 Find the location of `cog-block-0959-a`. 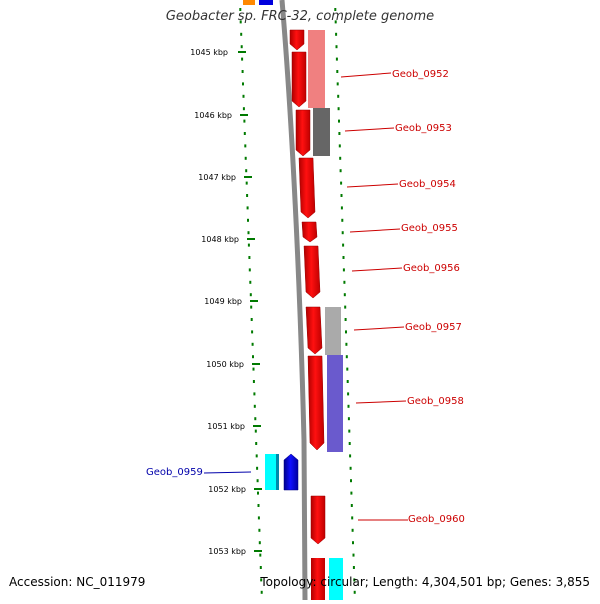

cog-block-0959-a is located at coordinates (272, 472).